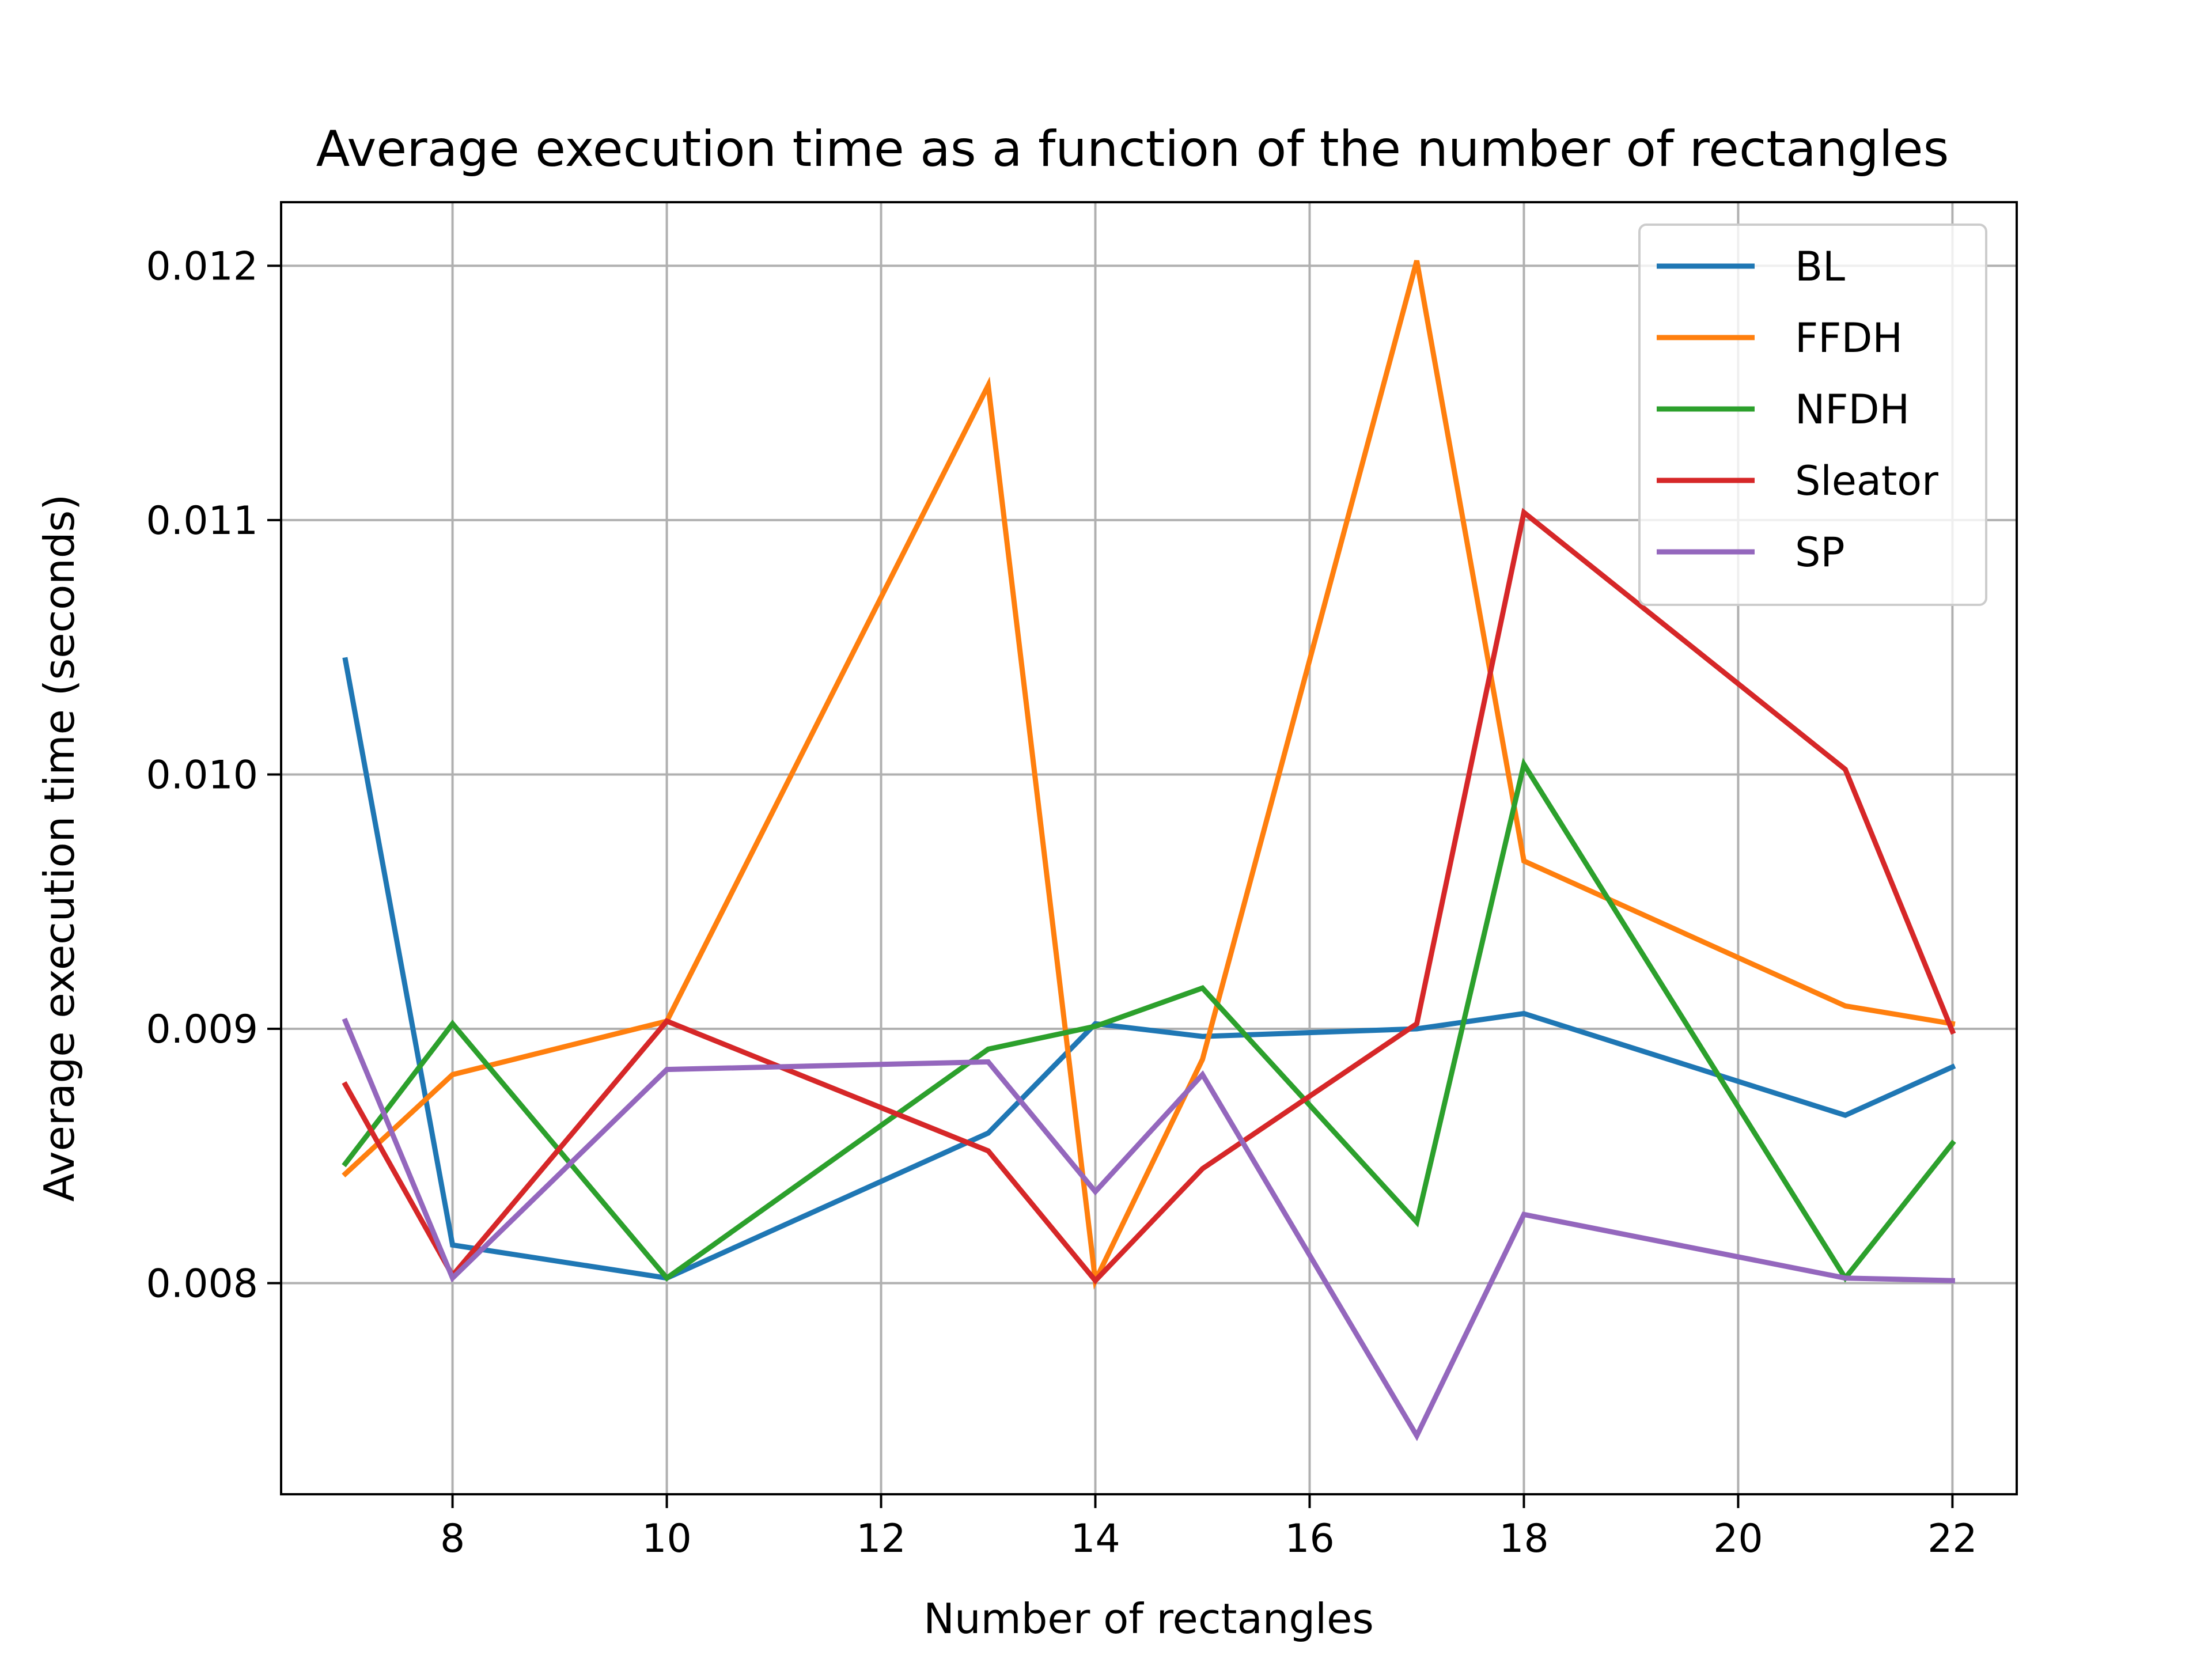 This screenshot has height=1659, width=2212. What do you see at coordinates (202, 1029) in the screenshot?
I see `y-tick-label: 0.009` at bounding box center [202, 1029].